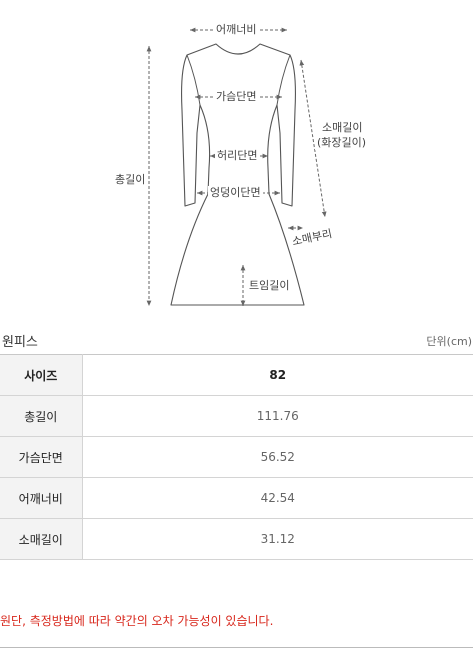 This screenshot has width=473, height=650. I want to click on measurement-notice: 원단, 측정방법에 따라 약간의 오차 가능성이 있습니다., so click(137, 621).